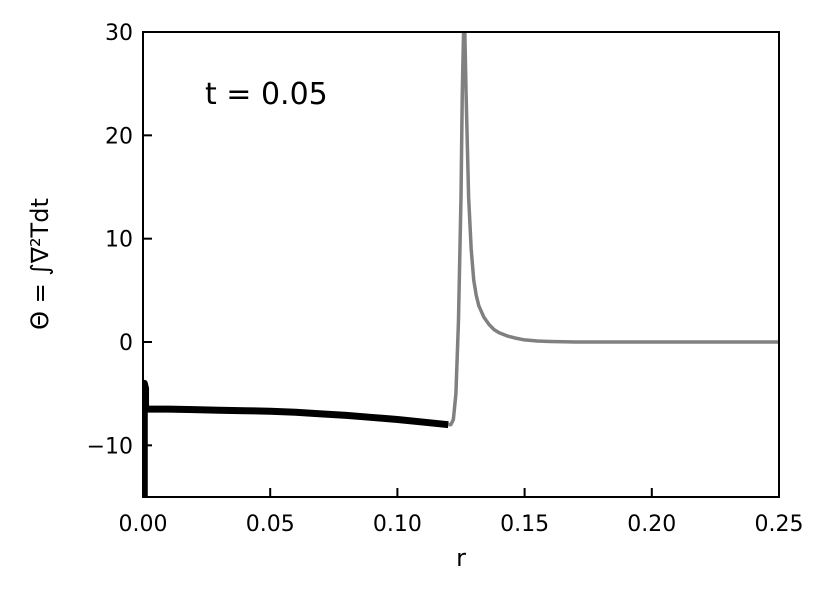 This screenshot has width=831, height=594. I want to click on x-axis-label: r, so click(461, 558).